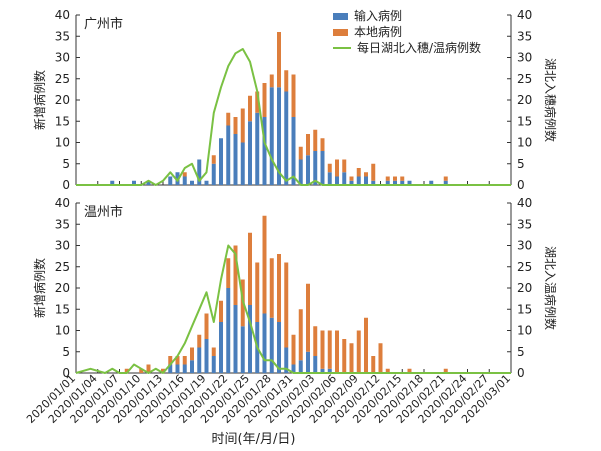 The height and width of the screenshot is (451, 601). I want to click on legend-item-local: 本地病例, so click(407, 32).